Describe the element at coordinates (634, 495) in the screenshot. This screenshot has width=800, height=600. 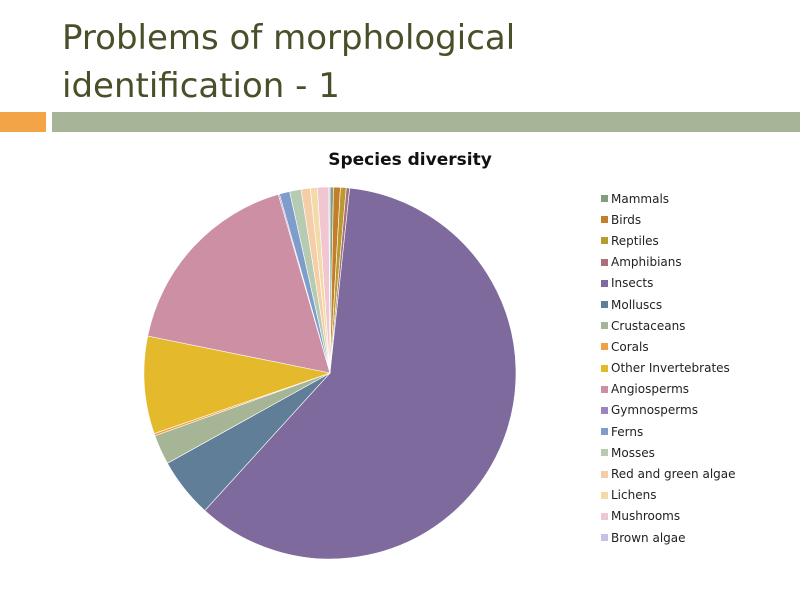
I see `legend-label: Lichens` at that location.